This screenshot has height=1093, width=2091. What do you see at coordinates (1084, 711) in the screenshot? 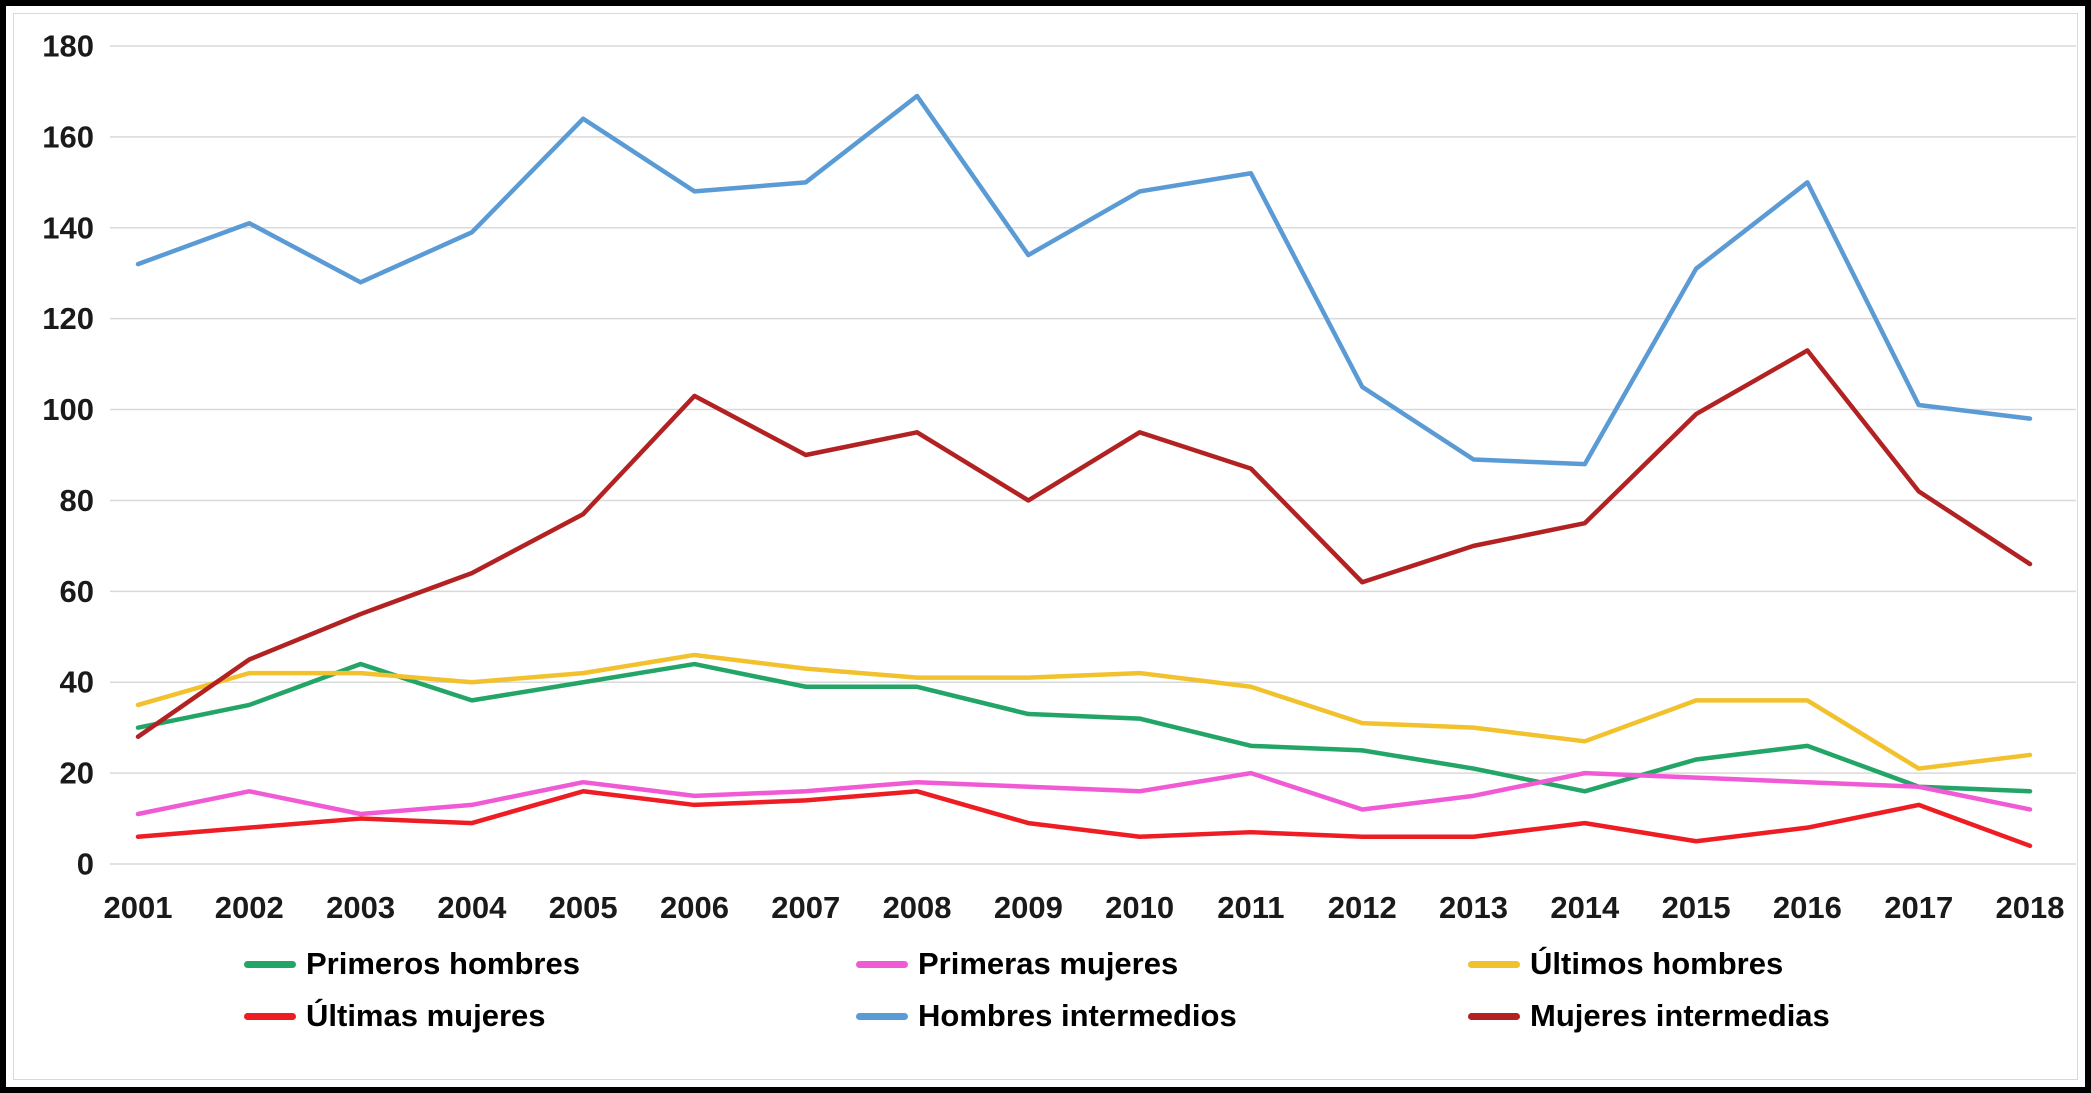
I see `series-line-ultimos-hombres` at bounding box center [1084, 711].